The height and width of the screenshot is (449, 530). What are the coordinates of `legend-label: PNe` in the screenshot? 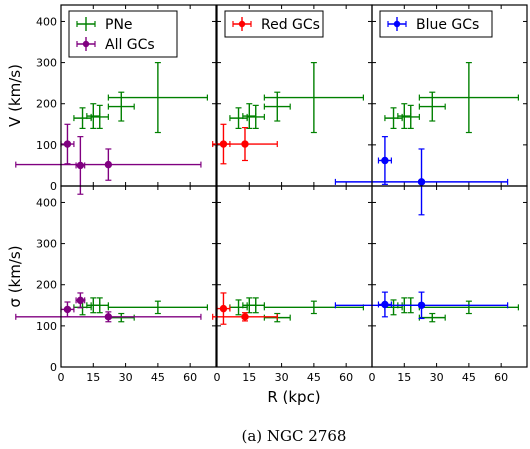 It's located at (119, 25).